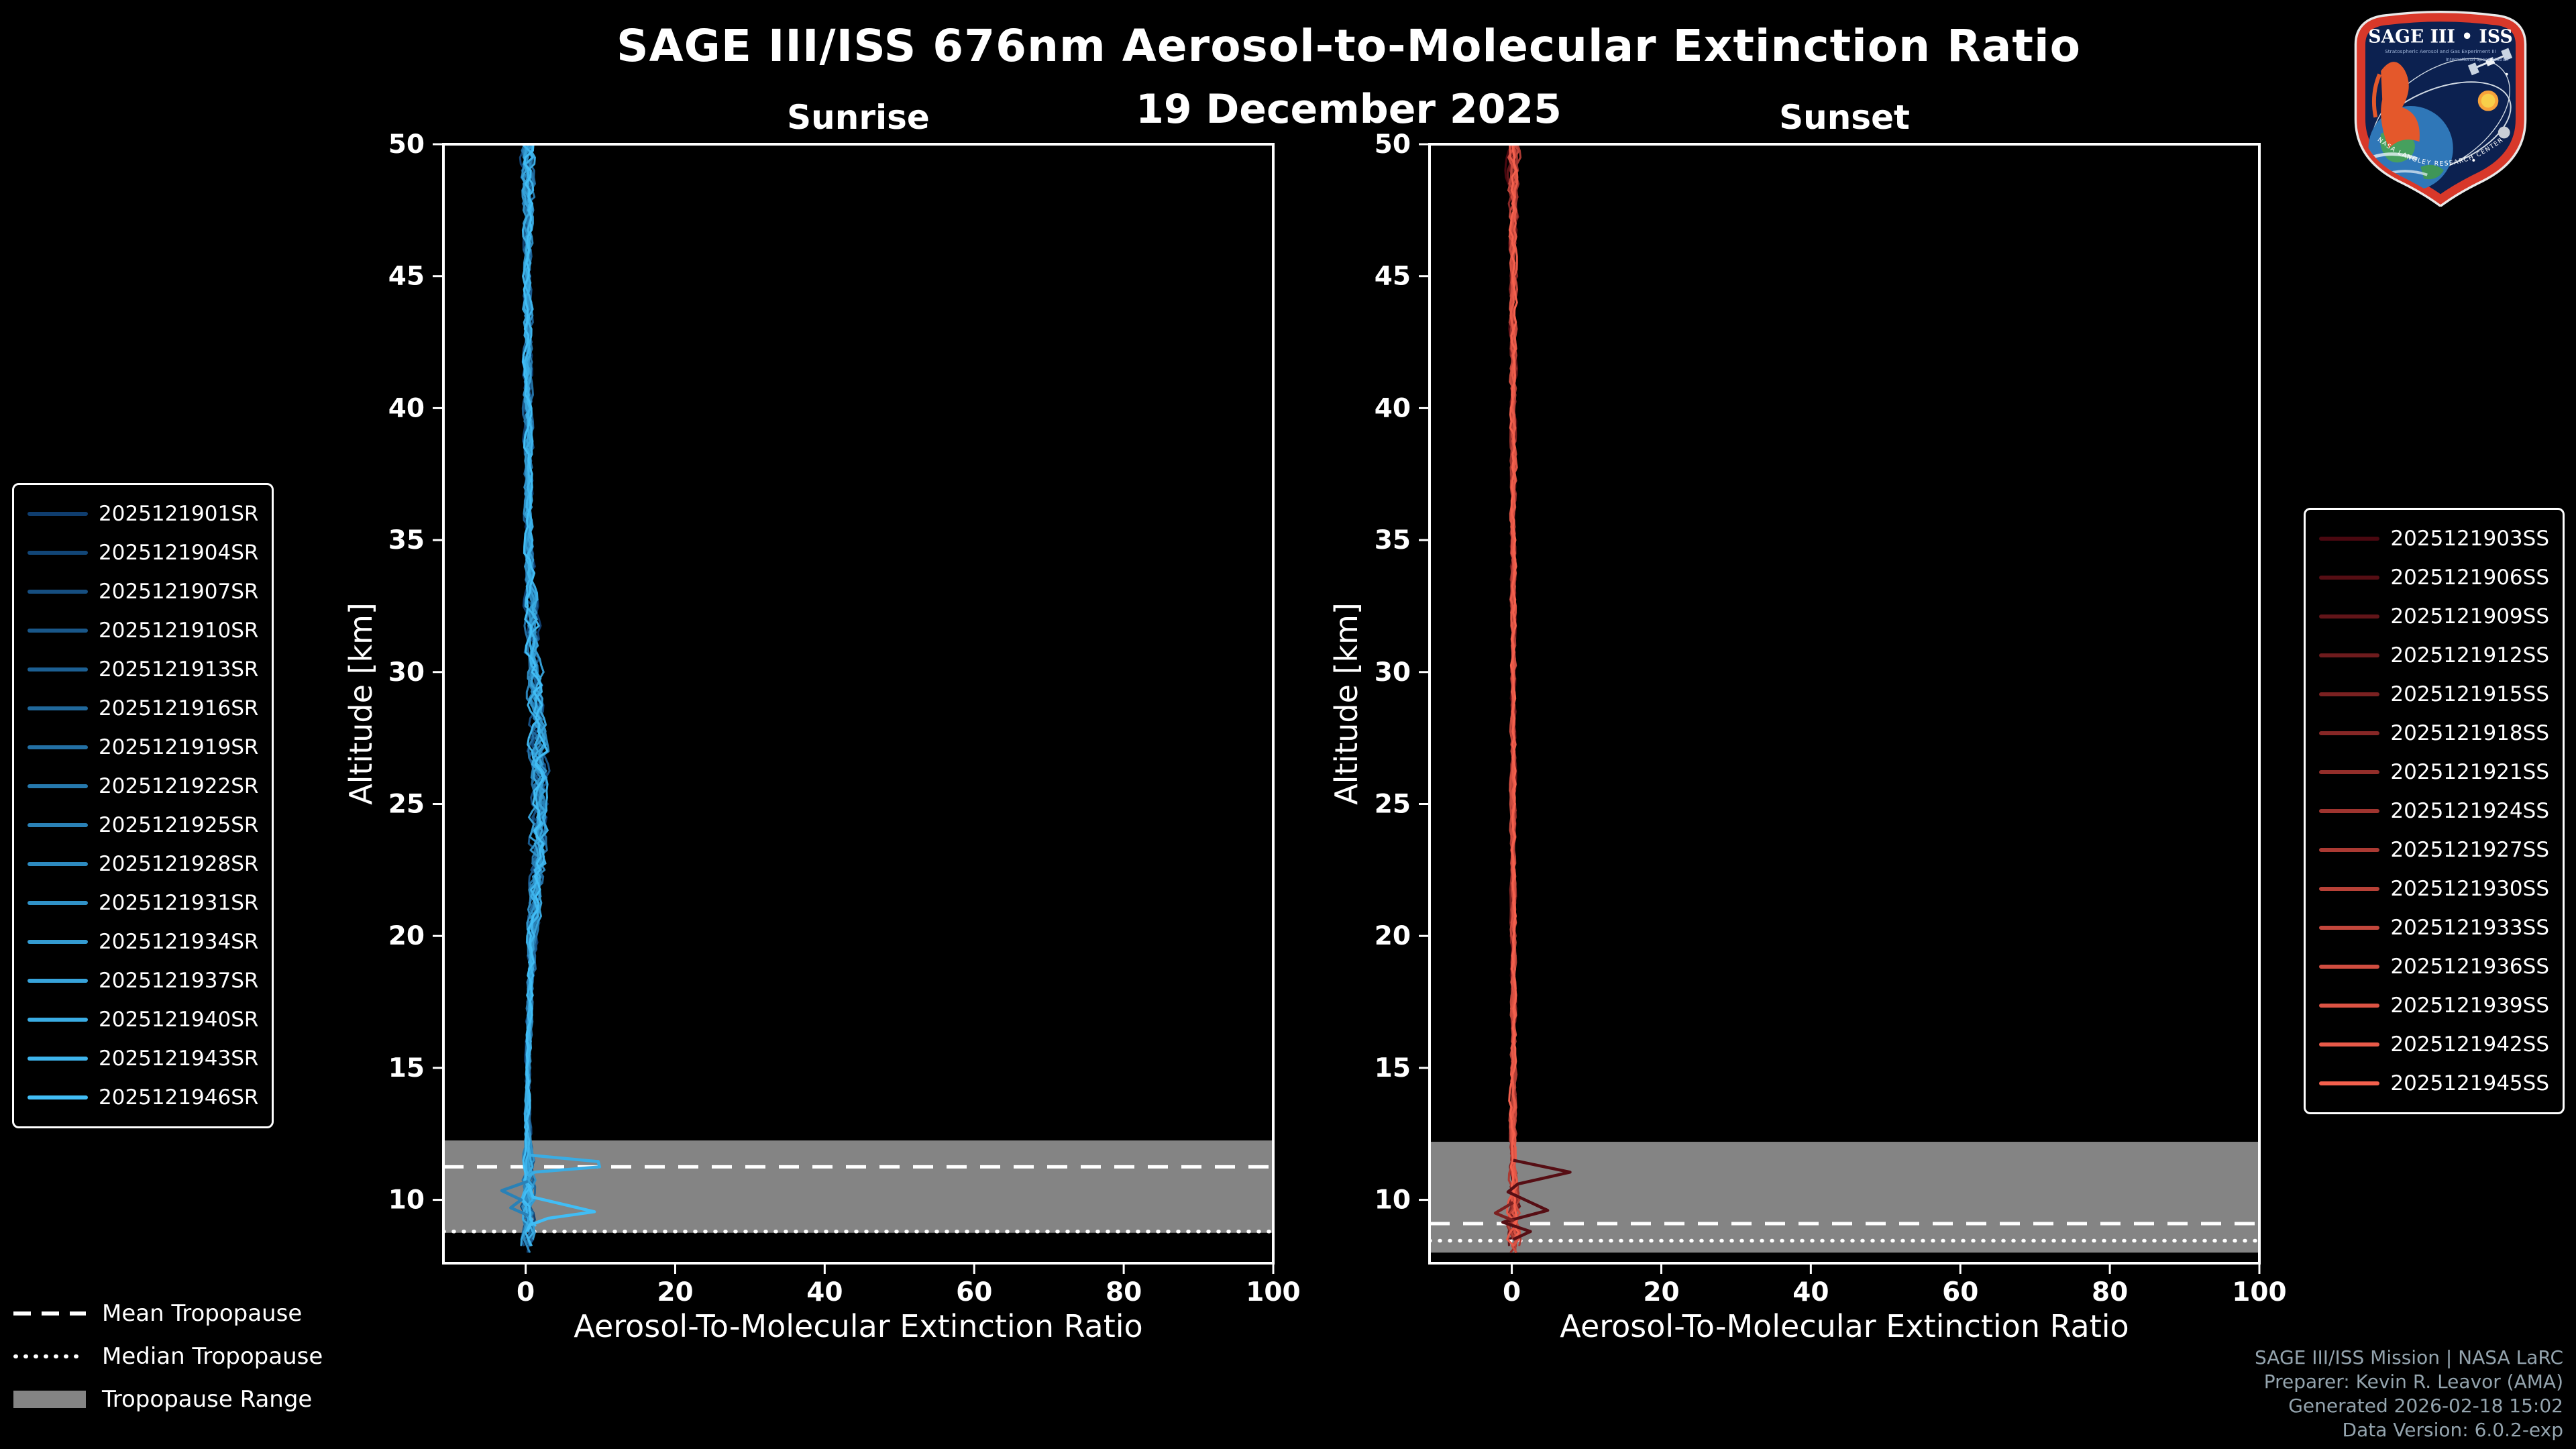 This screenshot has width=2576, height=1449. What do you see at coordinates (2434, 616) in the screenshot?
I see `legend-item: 2025121909SS` at bounding box center [2434, 616].